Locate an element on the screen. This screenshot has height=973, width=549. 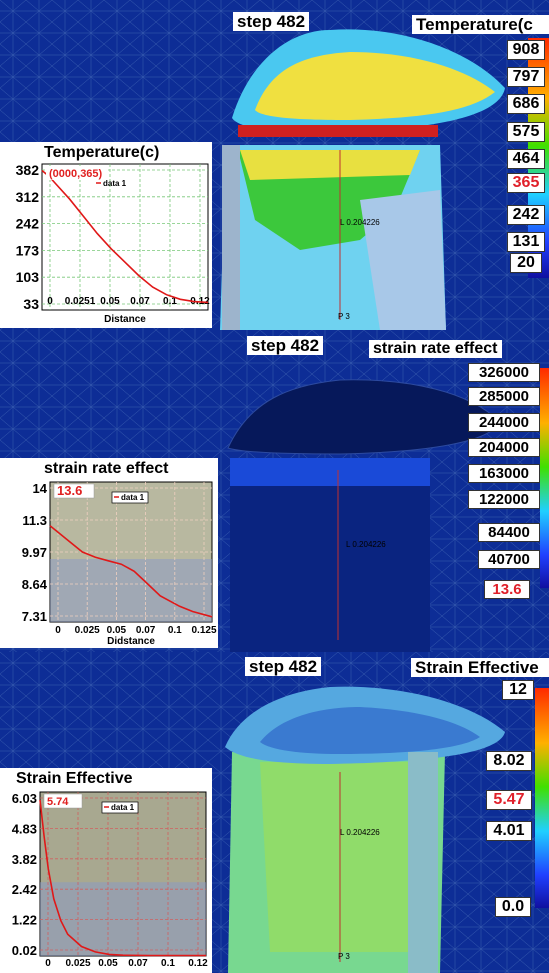
y-tick-label: 9.97 is located at coordinates (34, 552).